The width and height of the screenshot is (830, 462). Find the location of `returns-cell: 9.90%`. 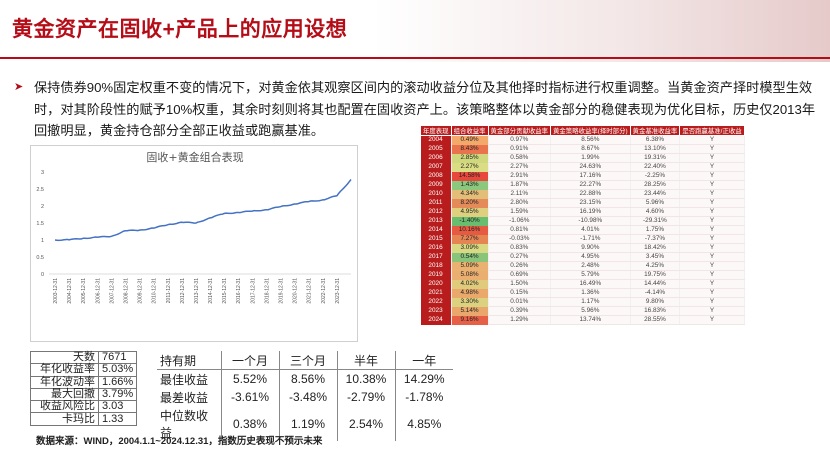

returns-cell: 9.90% is located at coordinates (590, 248).